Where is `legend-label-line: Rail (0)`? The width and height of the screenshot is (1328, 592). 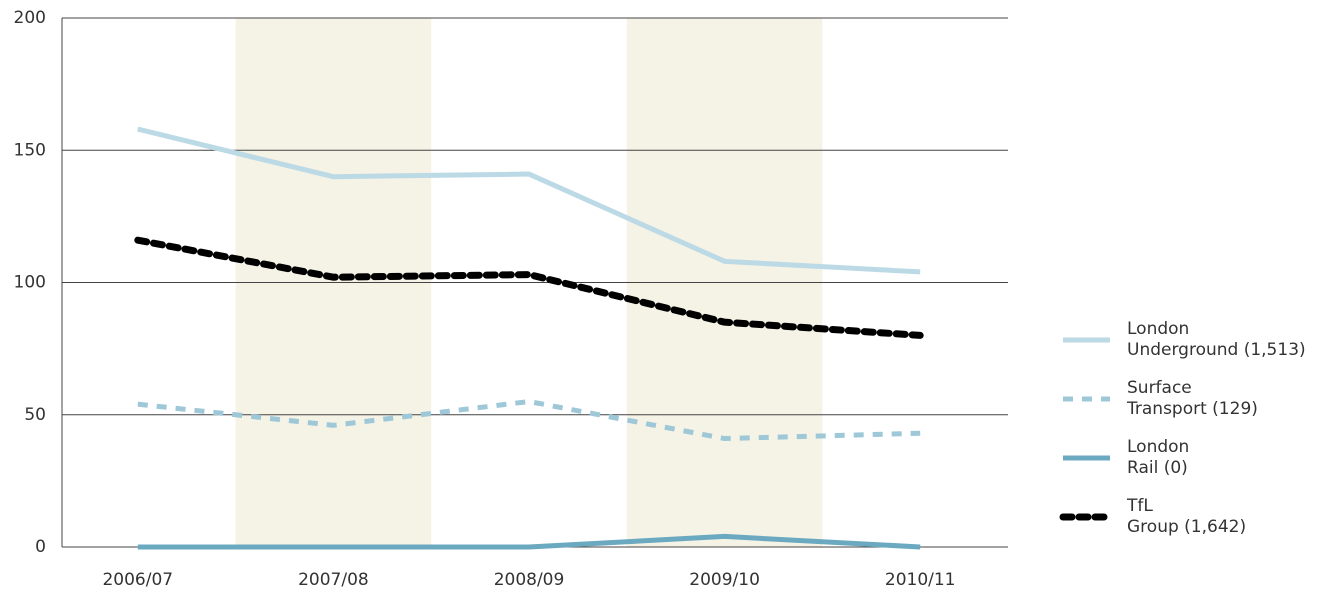 legend-label-line: Rail (0) is located at coordinates (1157, 468).